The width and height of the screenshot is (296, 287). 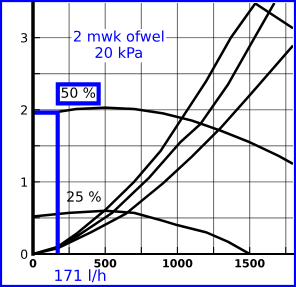 What do you see at coordinates (177, 263) in the screenshot?
I see `x-tick-label: 1000` at bounding box center [177, 263].